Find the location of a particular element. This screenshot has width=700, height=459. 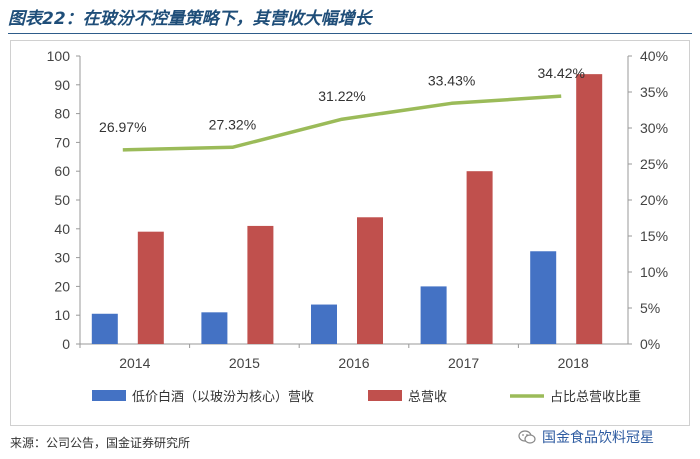

left-axis-tick-label: 60 is located at coordinates (62, 171).